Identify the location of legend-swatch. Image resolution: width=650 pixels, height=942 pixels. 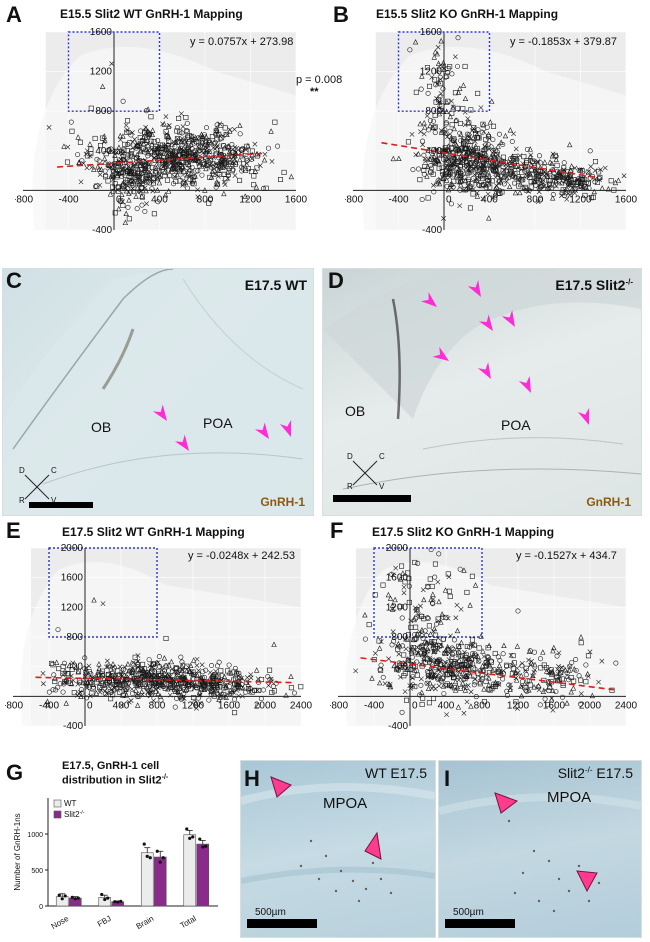
(57, 803).